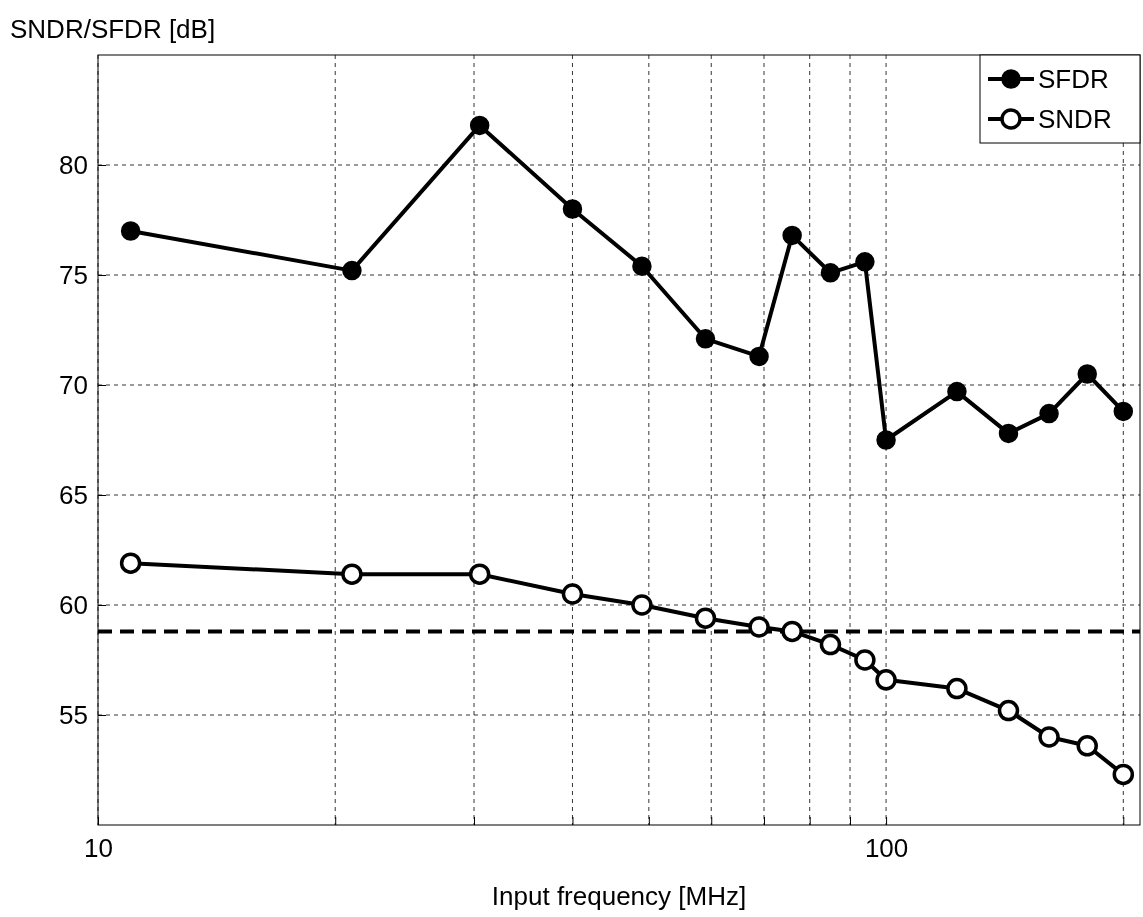 This screenshot has height=917, width=1143. What do you see at coordinates (98, 848) in the screenshot?
I see `x-tick-label: 10` at bounding box center [98, 848].